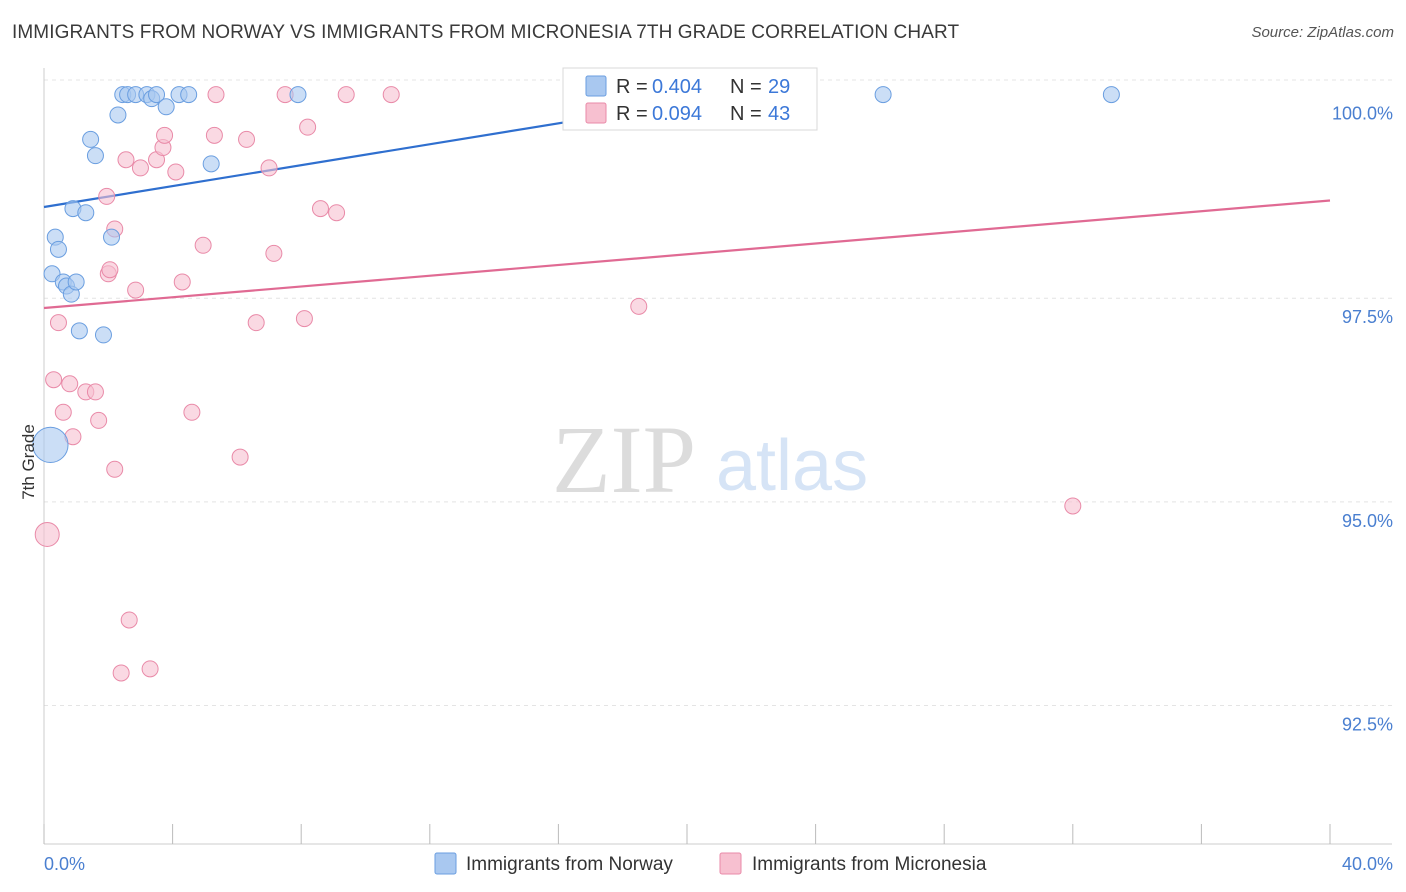 This screenshot has width=1406, height=892. I want to click on x-tick-labels: 0.0% 40.0%, so click(718, 864).